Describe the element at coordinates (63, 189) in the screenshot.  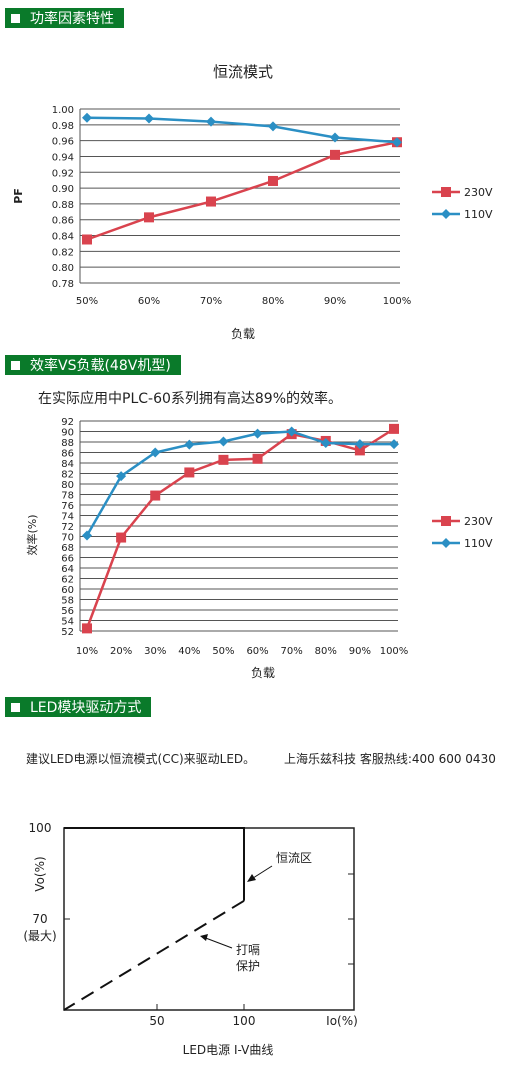
I see `y-tick-label: 0.90` at that location.